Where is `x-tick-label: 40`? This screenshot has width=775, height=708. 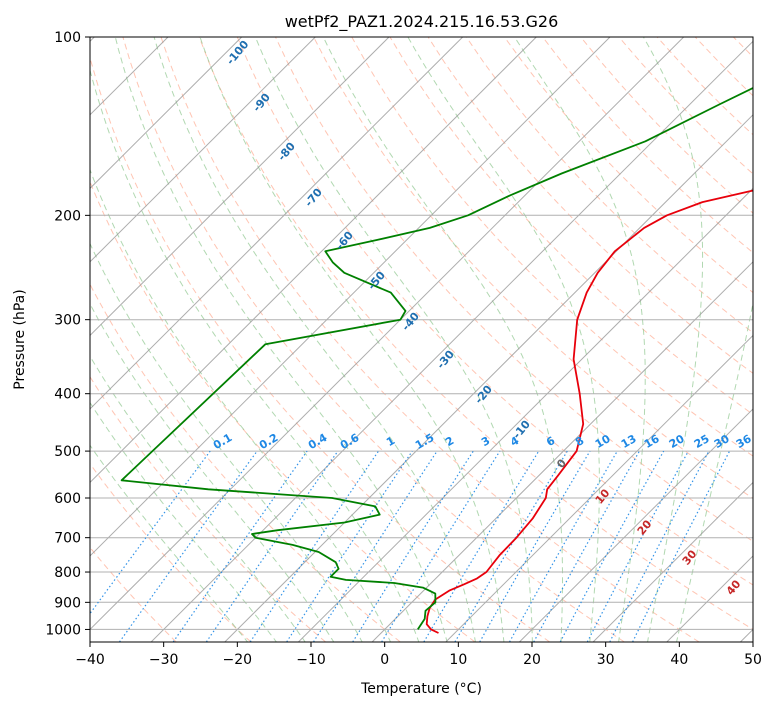 x-tick-label: 40 is located at coordinates (679, 660).